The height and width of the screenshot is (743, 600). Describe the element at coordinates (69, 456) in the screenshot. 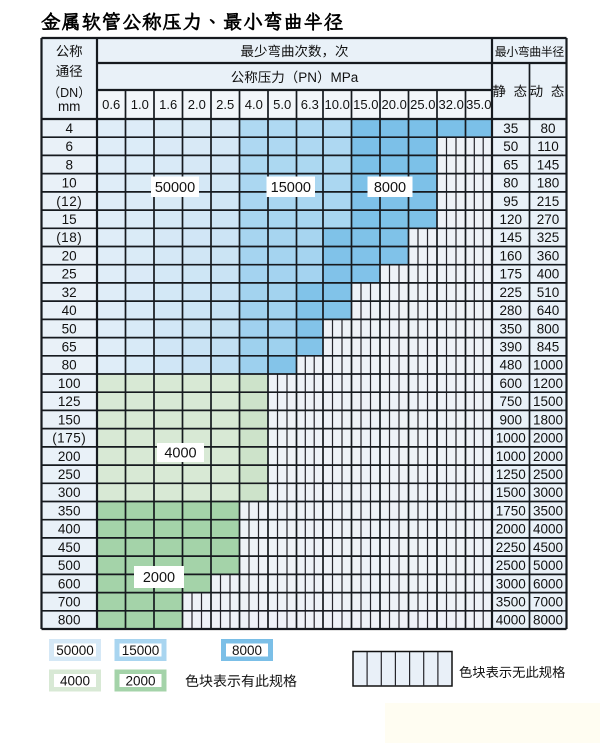

I see `svg-text: 200` at that location.